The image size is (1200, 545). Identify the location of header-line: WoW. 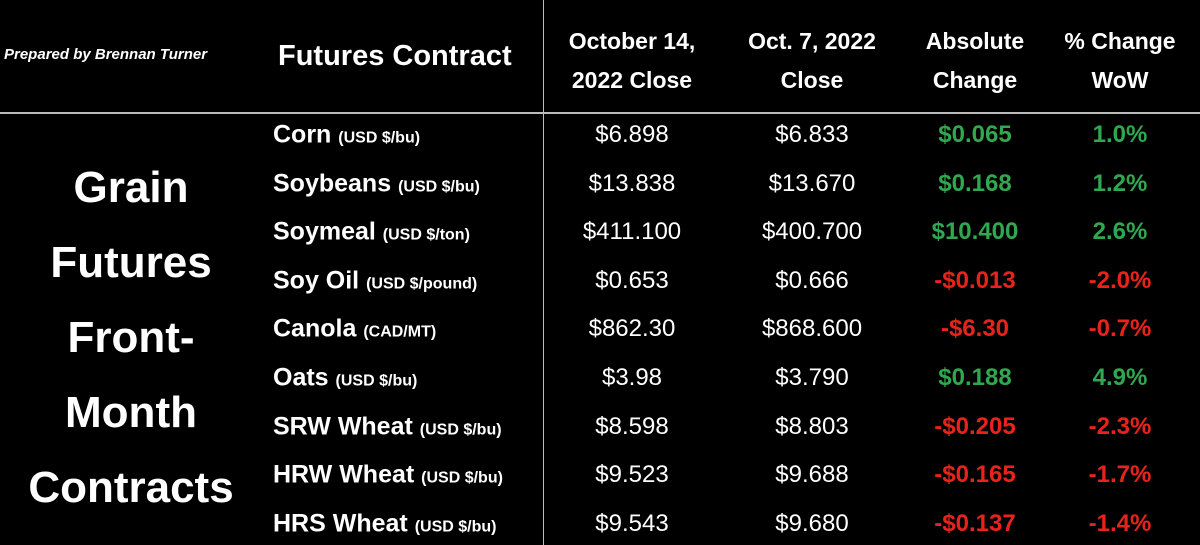
(1120, 80).